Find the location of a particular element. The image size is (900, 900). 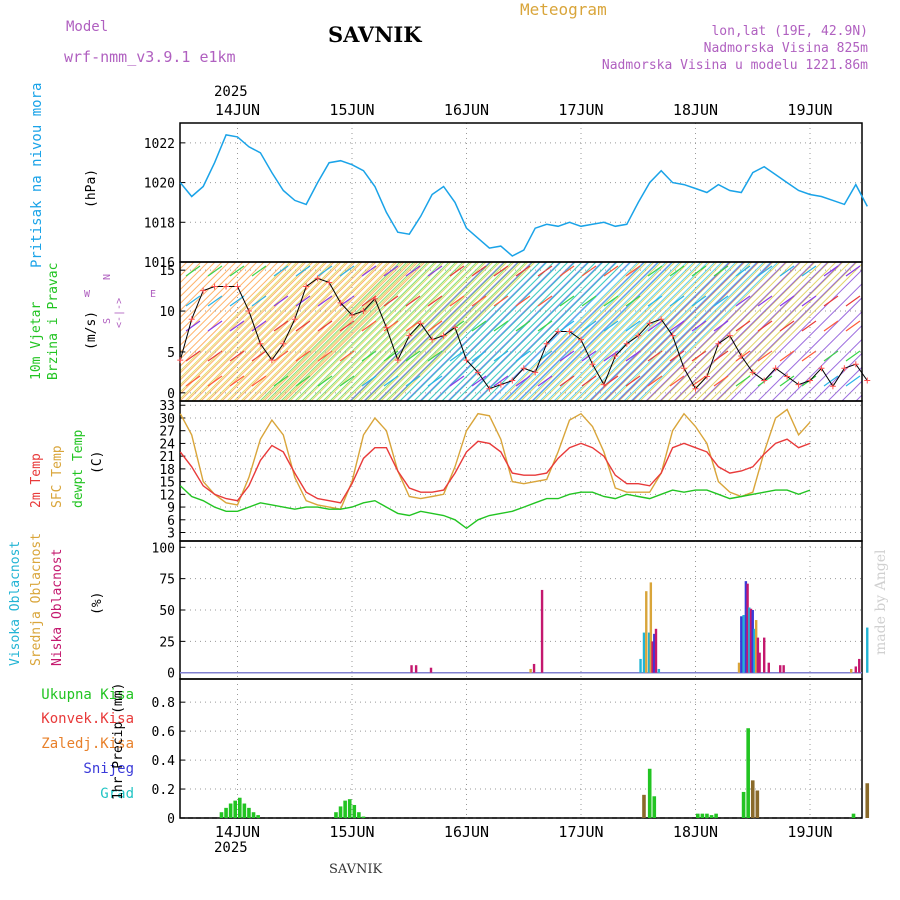

temp-2m-line is located at coordinates (495, 471).